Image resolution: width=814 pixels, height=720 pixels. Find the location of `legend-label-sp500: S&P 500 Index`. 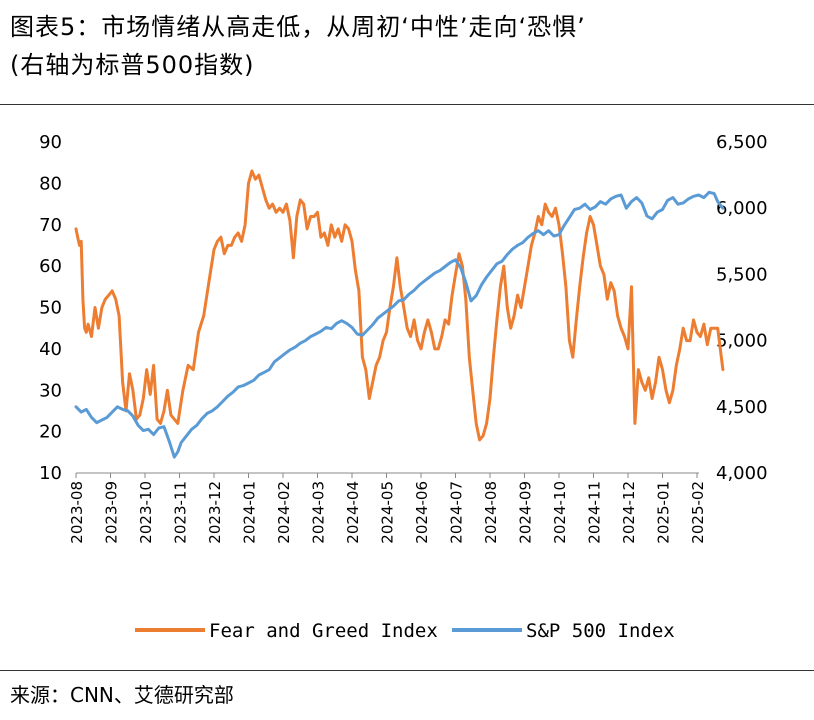

legend-label-sp500: S&P 500 Index is located at coordinates (600, 631).